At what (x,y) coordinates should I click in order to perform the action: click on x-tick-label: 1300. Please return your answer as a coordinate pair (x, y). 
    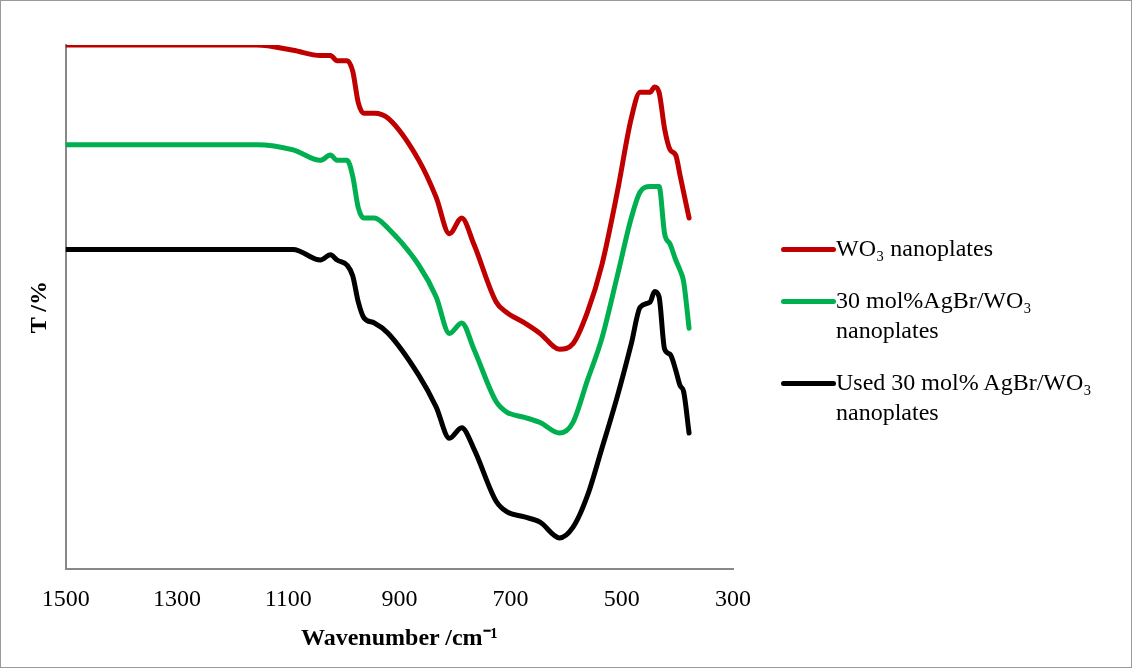
    Looking at the image, I should click on (177, 598).